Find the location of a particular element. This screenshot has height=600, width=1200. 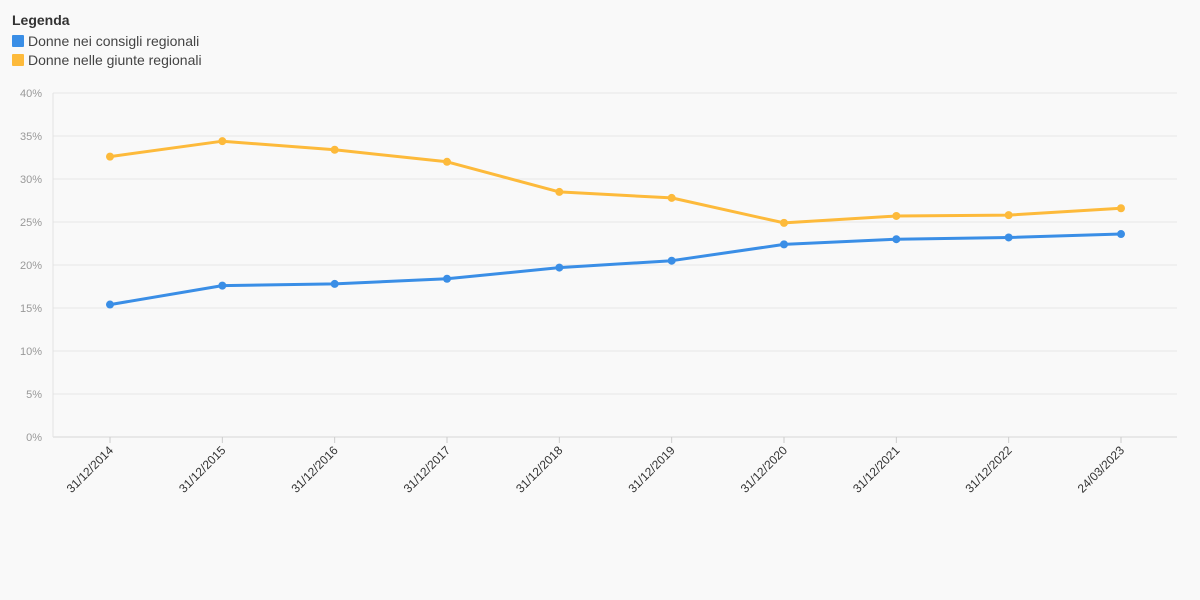

legend-swatch-giunte is located at coordinates (18, 59).